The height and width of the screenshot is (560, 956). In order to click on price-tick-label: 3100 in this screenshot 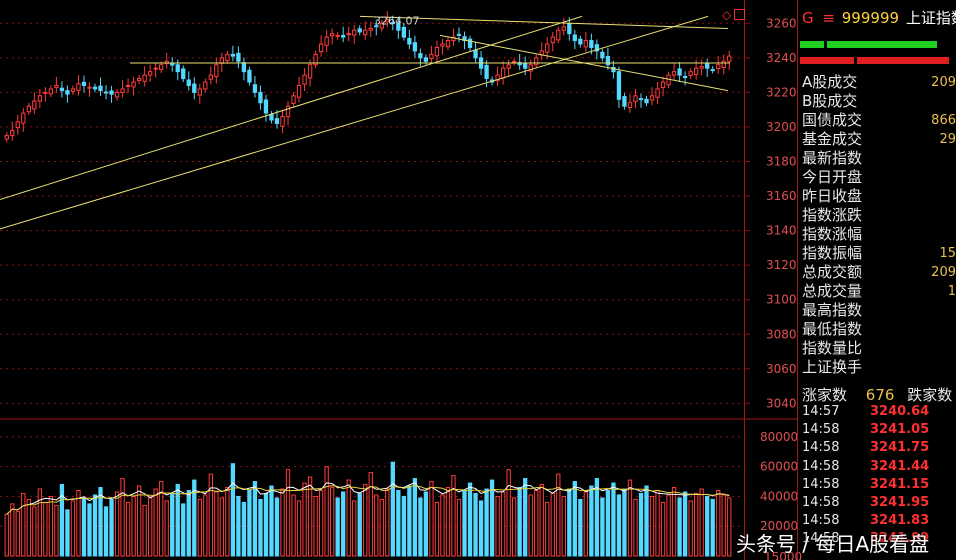, I will do `click(781, 300)`.